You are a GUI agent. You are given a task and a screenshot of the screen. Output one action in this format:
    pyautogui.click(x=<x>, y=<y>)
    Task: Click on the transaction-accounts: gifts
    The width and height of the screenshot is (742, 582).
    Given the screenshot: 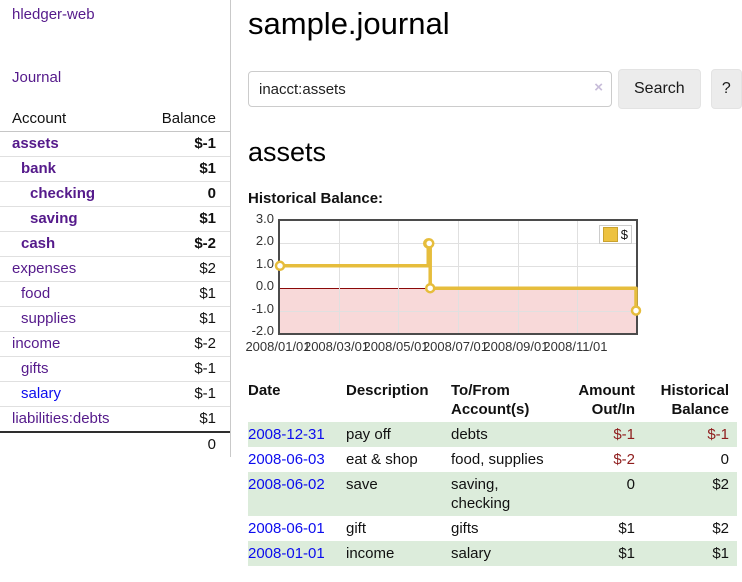 What is the action you would take?
    pyautogui.click(x=465, y=528)
    